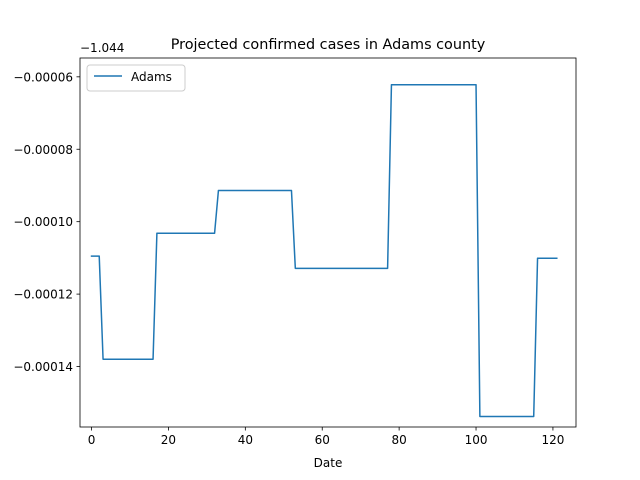 The width and height of the screenshot is (640, 480). Describe the element at coordinates (92, 440) in the screenshot. I see `x-tick-label: 0` at that location.